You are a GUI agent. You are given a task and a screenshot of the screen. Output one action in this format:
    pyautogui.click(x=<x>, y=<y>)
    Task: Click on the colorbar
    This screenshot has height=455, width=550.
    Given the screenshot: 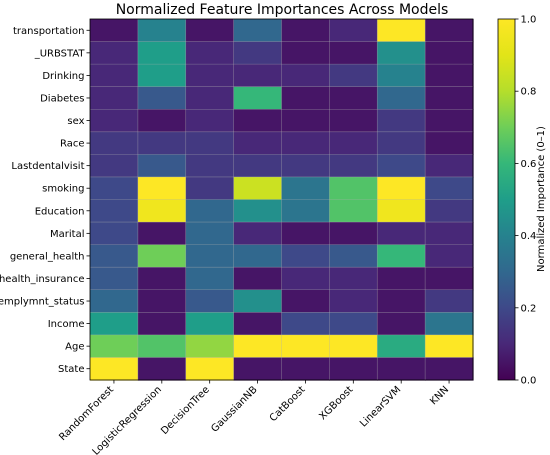 What is the action you would take?
    pyautogui.click(x=506, y=199)
    